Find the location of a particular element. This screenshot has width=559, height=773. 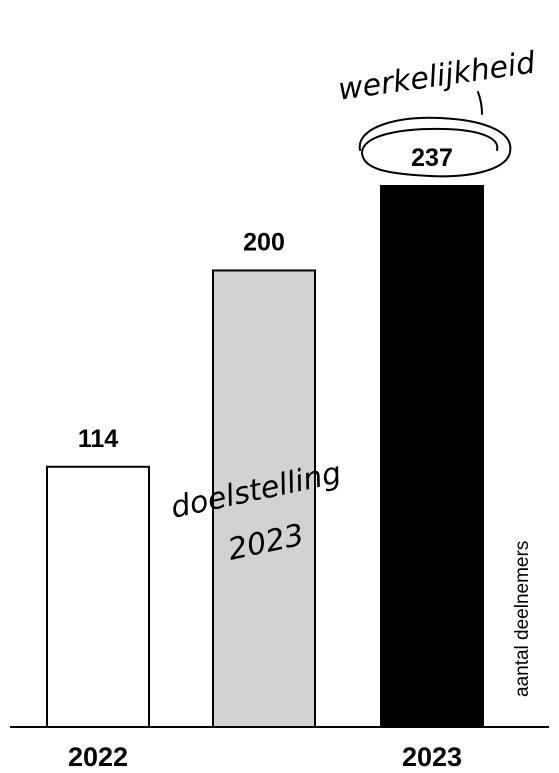

annotation-circle-scribble is located at coordinates (435, 147).